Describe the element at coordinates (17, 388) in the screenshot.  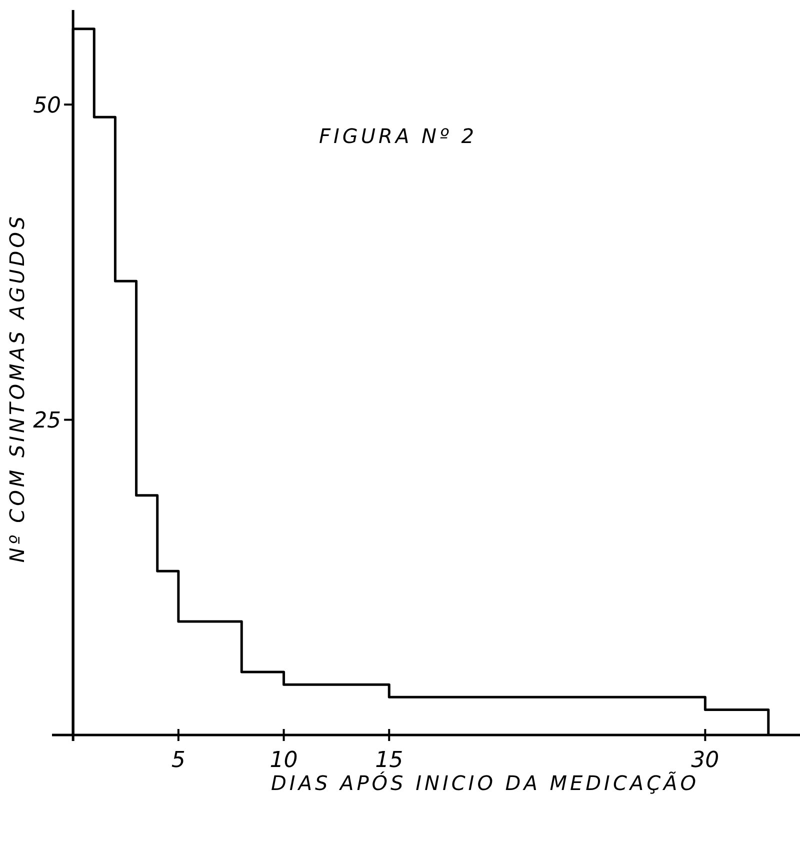
I see `y-axis-title: Nº COM SINTOMAS AGUDOS` at that location.